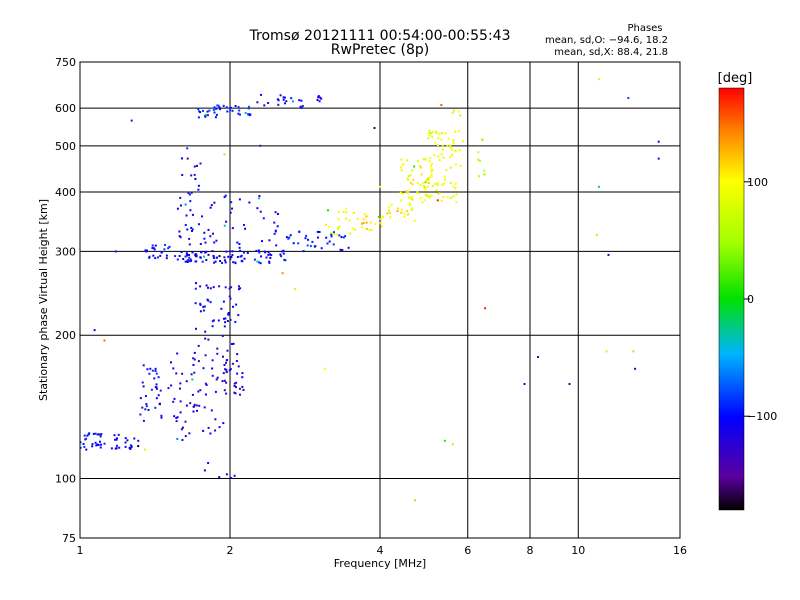  Describe the element at coordinates (735, 78) in the screenshot. I see `colorbar-unit-label: [deg]` at that location.